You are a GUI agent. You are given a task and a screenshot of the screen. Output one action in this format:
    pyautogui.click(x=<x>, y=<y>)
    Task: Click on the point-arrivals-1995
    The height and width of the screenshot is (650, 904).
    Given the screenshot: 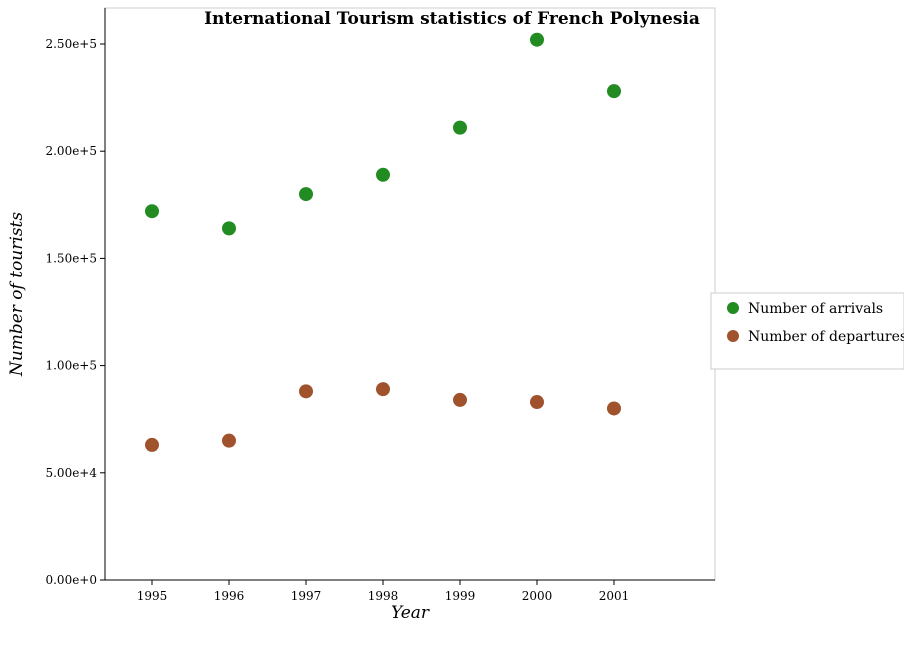 What is the action you would take?
    pyautogui.click(x=152, y=211)
    